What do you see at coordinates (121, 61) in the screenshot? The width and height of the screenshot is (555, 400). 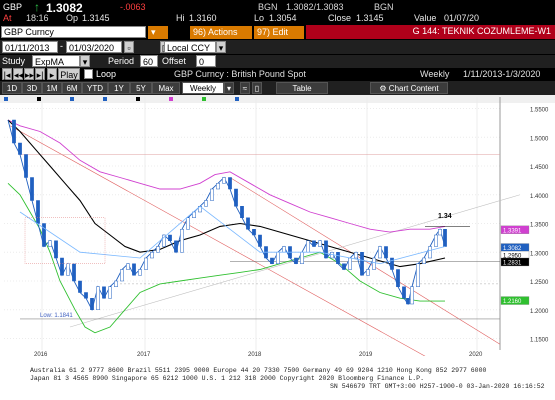 I see `period-label: Period` at bounding box center [121, 61].